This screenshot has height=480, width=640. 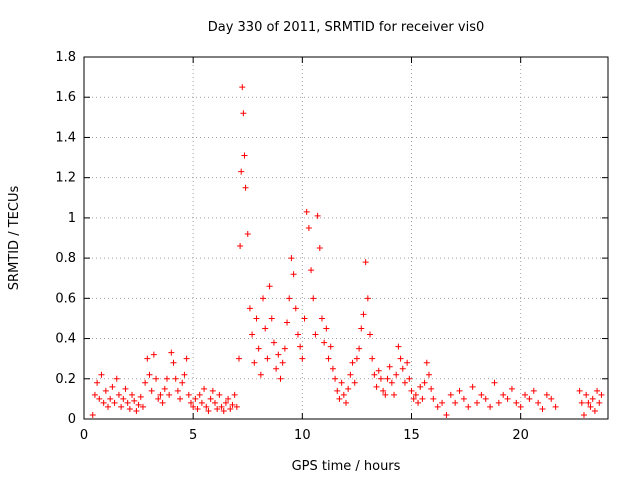 I want to click on y-tick-label: 0.8, so click(x=65, y=258).